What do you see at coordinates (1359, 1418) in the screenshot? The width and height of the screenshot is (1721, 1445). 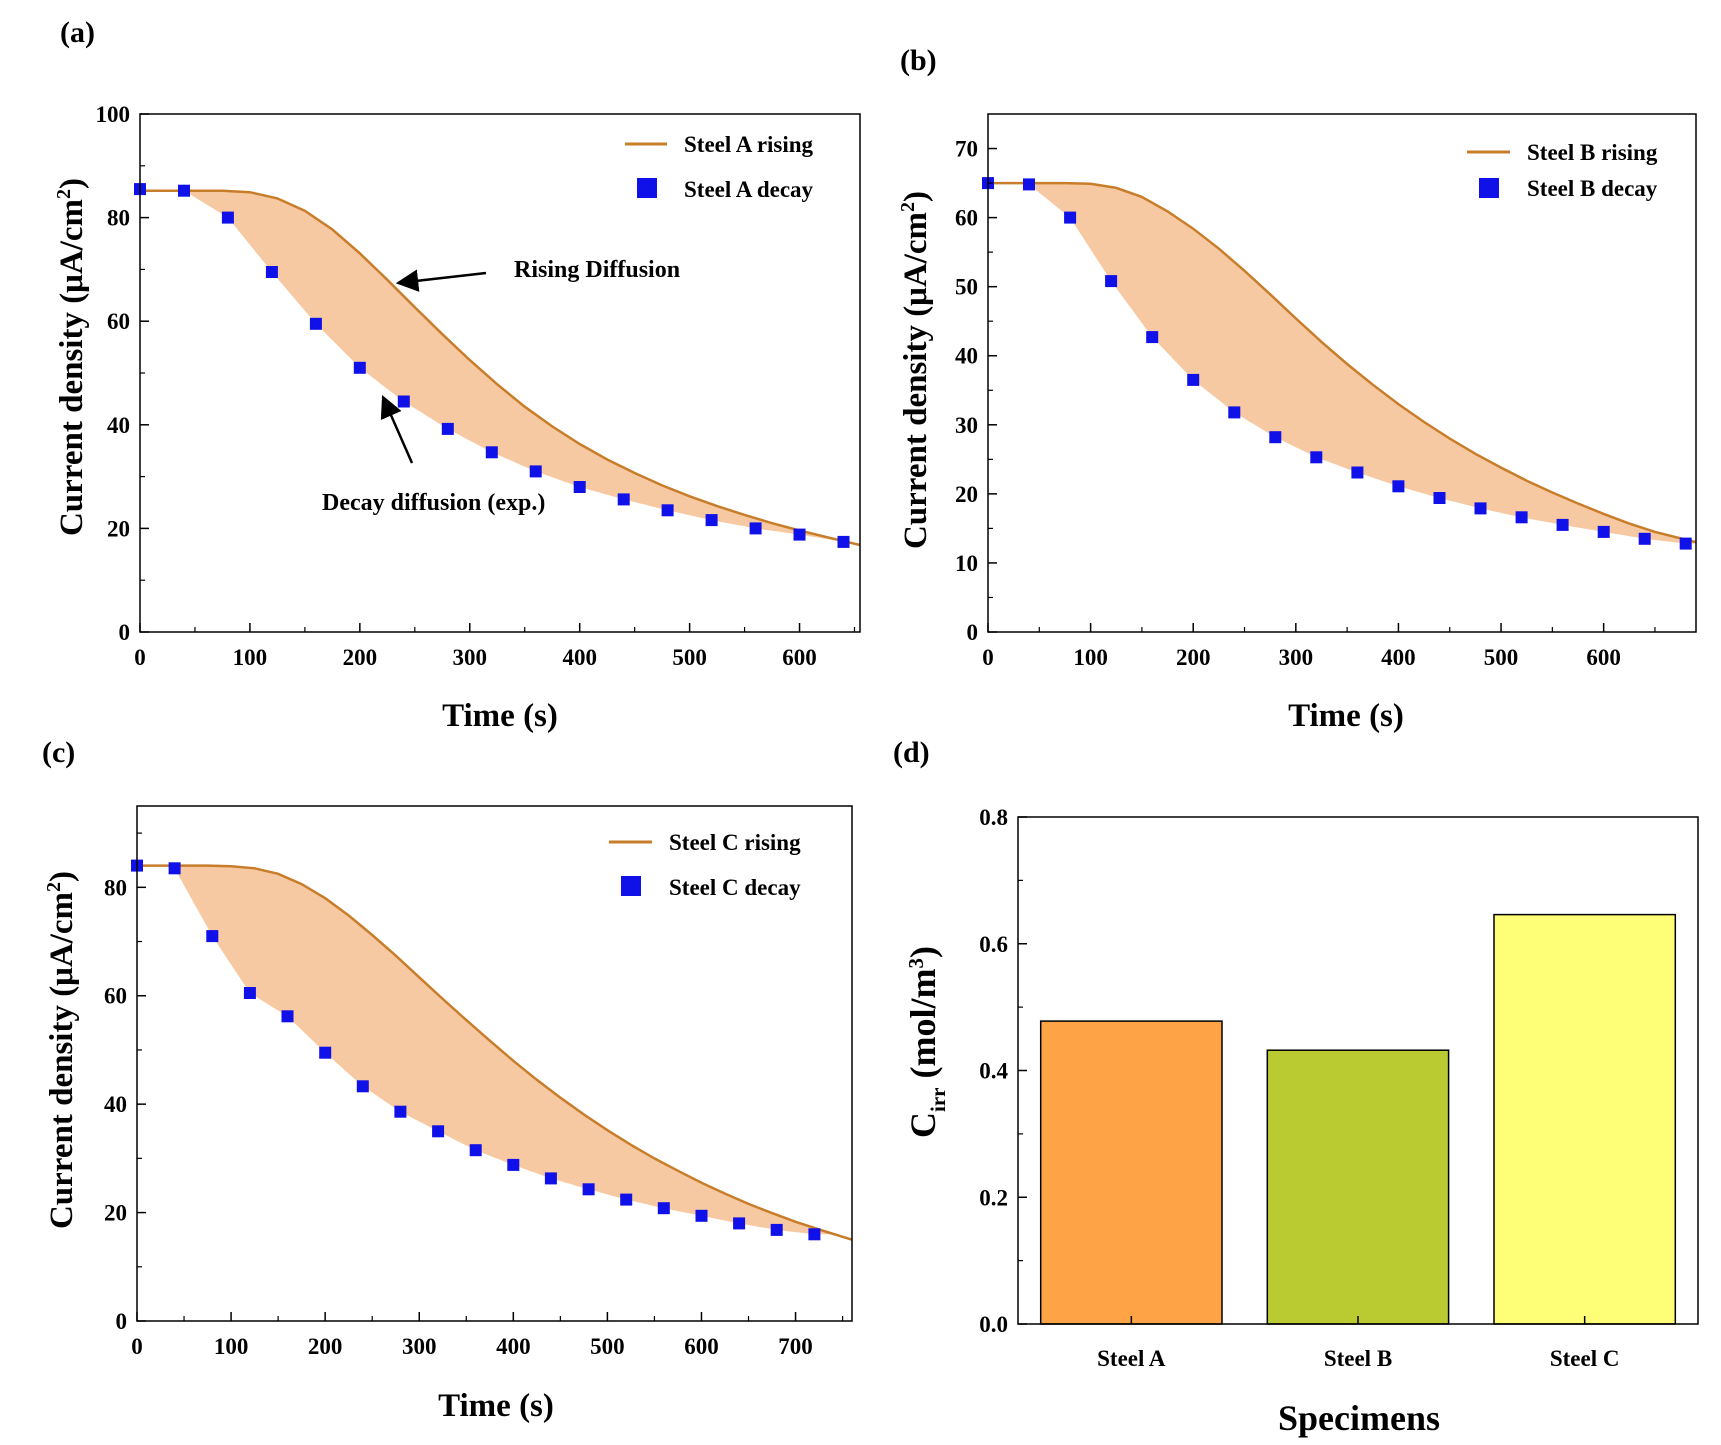 I see `panel-d-xlabel: Specimens` at bounding box center [1359, 1418].